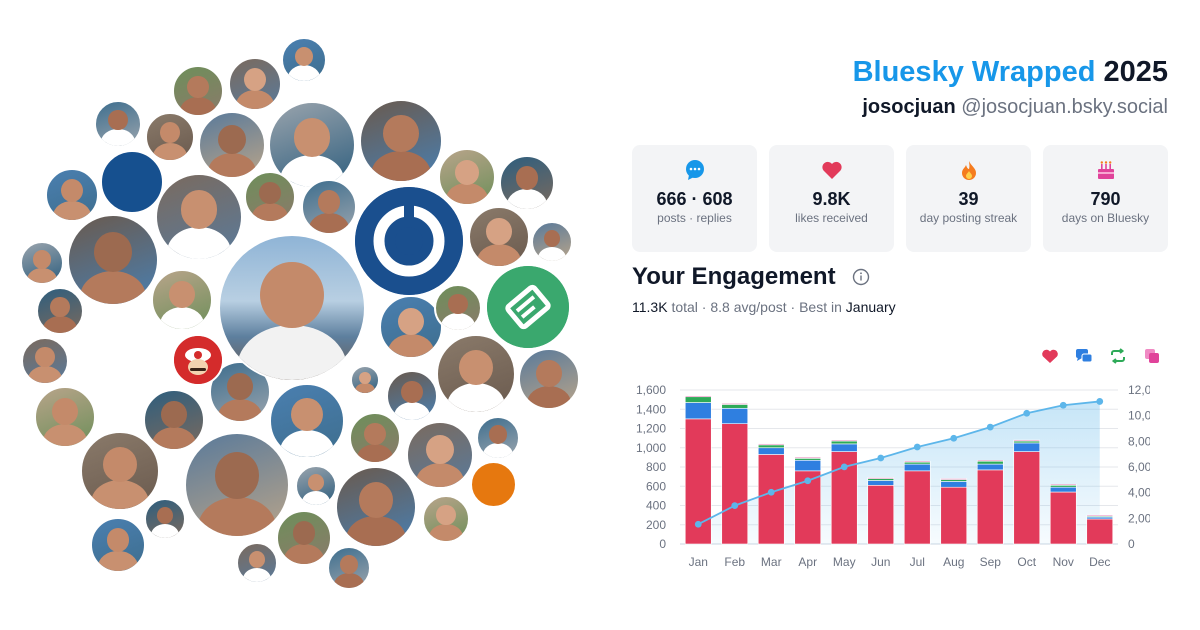 This screenshot has height=630, width=1200. What do you see at coordinates (1139, 493) in the screenshot?
I see `y-right-tick: 4,000` at bounding box center [1139, 493].